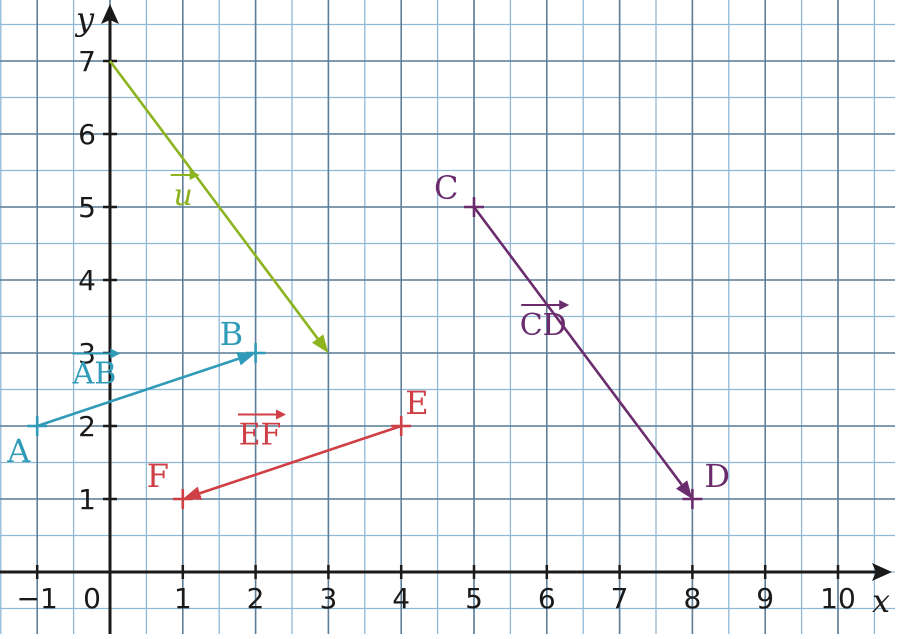 Image resolution: width=909 pixels, height=639 pixels. I want to click on y-tick-label: 2, so click(87, 426).